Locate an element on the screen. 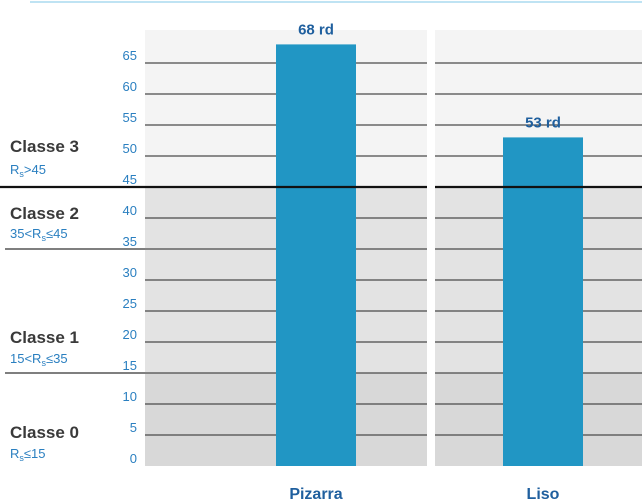 This screenshot has height=503, width=642. y-tick-label: 20 is located at coordinates (130, 334).